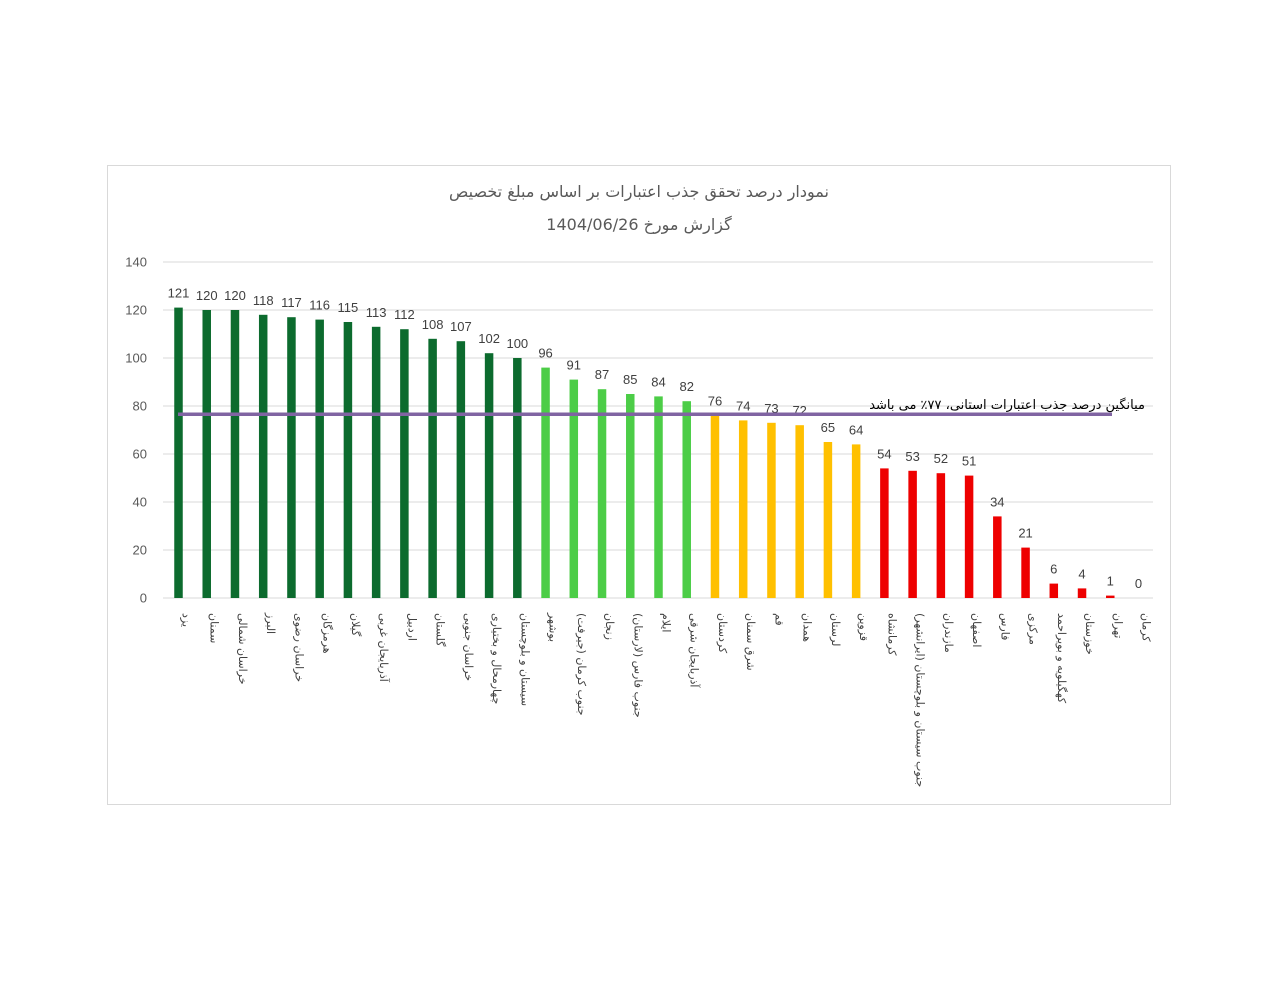  I want to click on category-label: کهگیلویه و بویراحمد, so click(1061, 658).